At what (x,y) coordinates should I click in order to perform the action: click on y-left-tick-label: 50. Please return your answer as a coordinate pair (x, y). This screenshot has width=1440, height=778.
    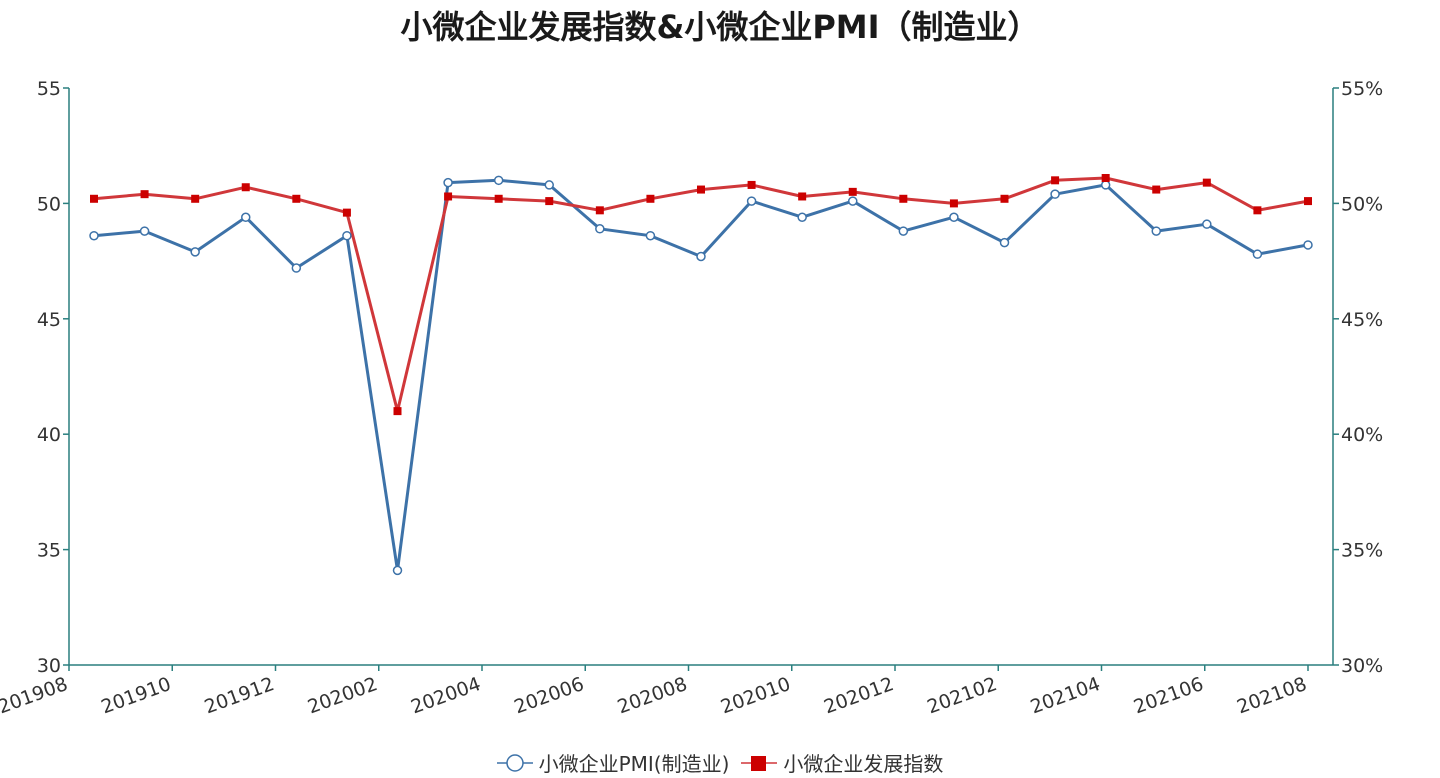
    Looking at the image, I should click on (49, 204).